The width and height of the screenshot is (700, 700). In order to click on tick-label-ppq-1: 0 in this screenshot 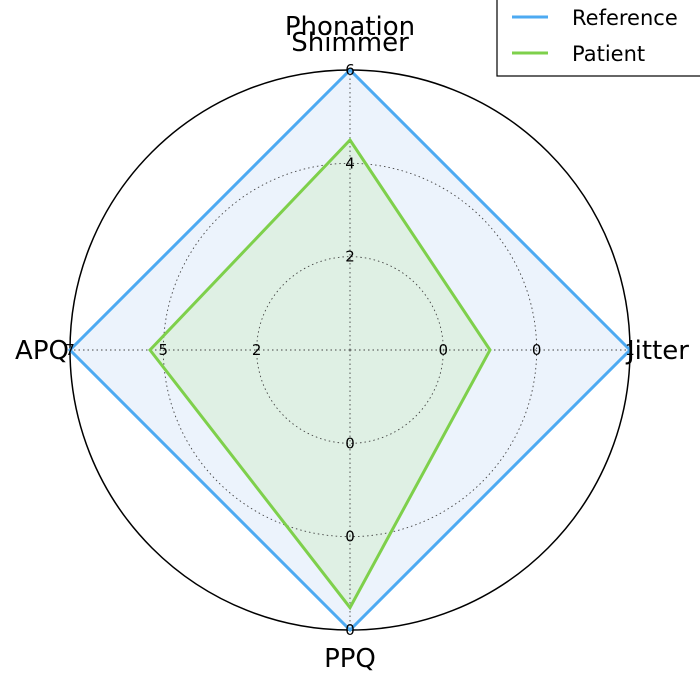, I will do `click(350, 443)`.